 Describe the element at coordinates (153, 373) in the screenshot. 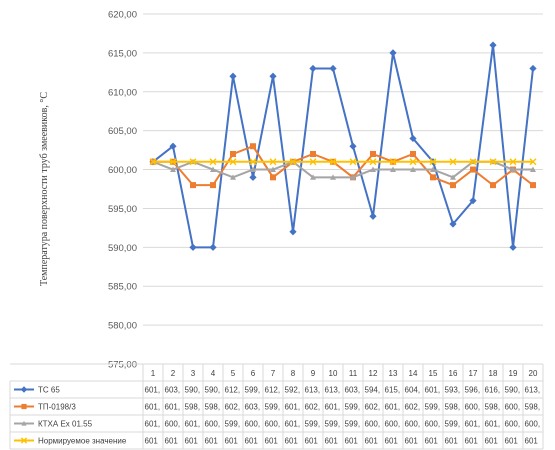

I see `x-category-label: 1` at that location.